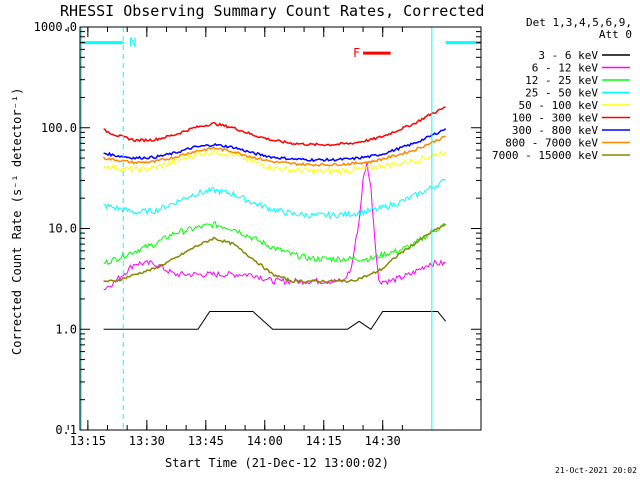  I want to click on annotation-label: F, so click(356, 53).